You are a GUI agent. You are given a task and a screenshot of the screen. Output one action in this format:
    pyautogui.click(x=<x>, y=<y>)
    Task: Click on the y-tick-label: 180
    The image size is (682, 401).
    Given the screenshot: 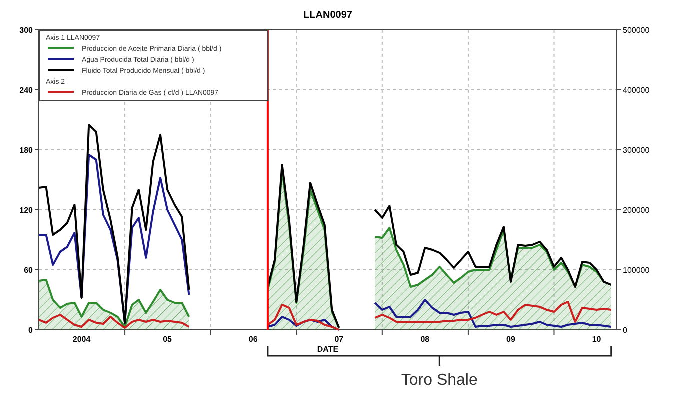 What is the action you would take?
    pyautogui.click(x=27, y=150)
    